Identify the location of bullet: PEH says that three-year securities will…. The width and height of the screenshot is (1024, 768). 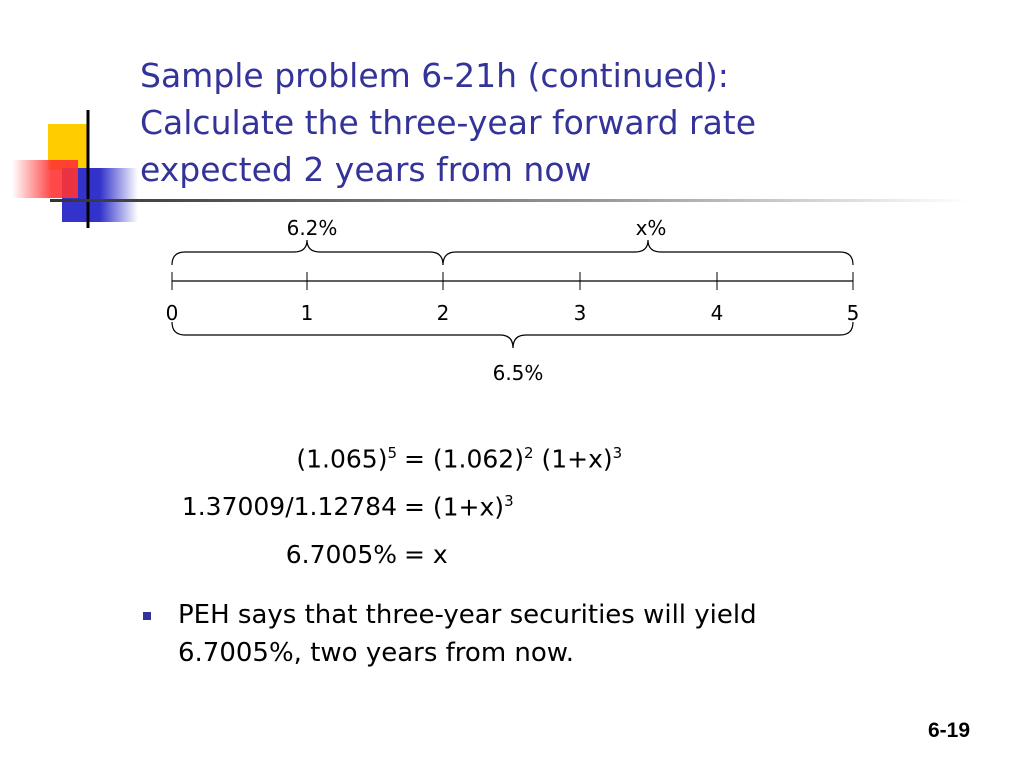
(510, 634).